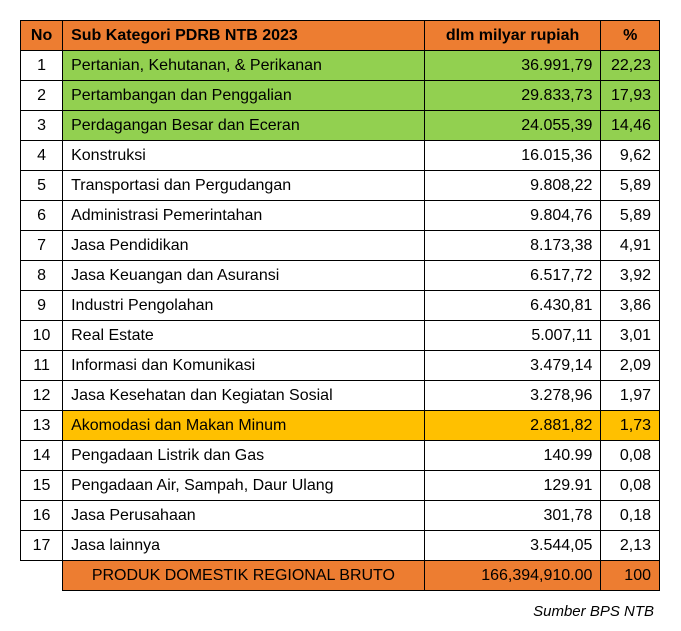  I want to click on row-no: 16, so click(41, 515).